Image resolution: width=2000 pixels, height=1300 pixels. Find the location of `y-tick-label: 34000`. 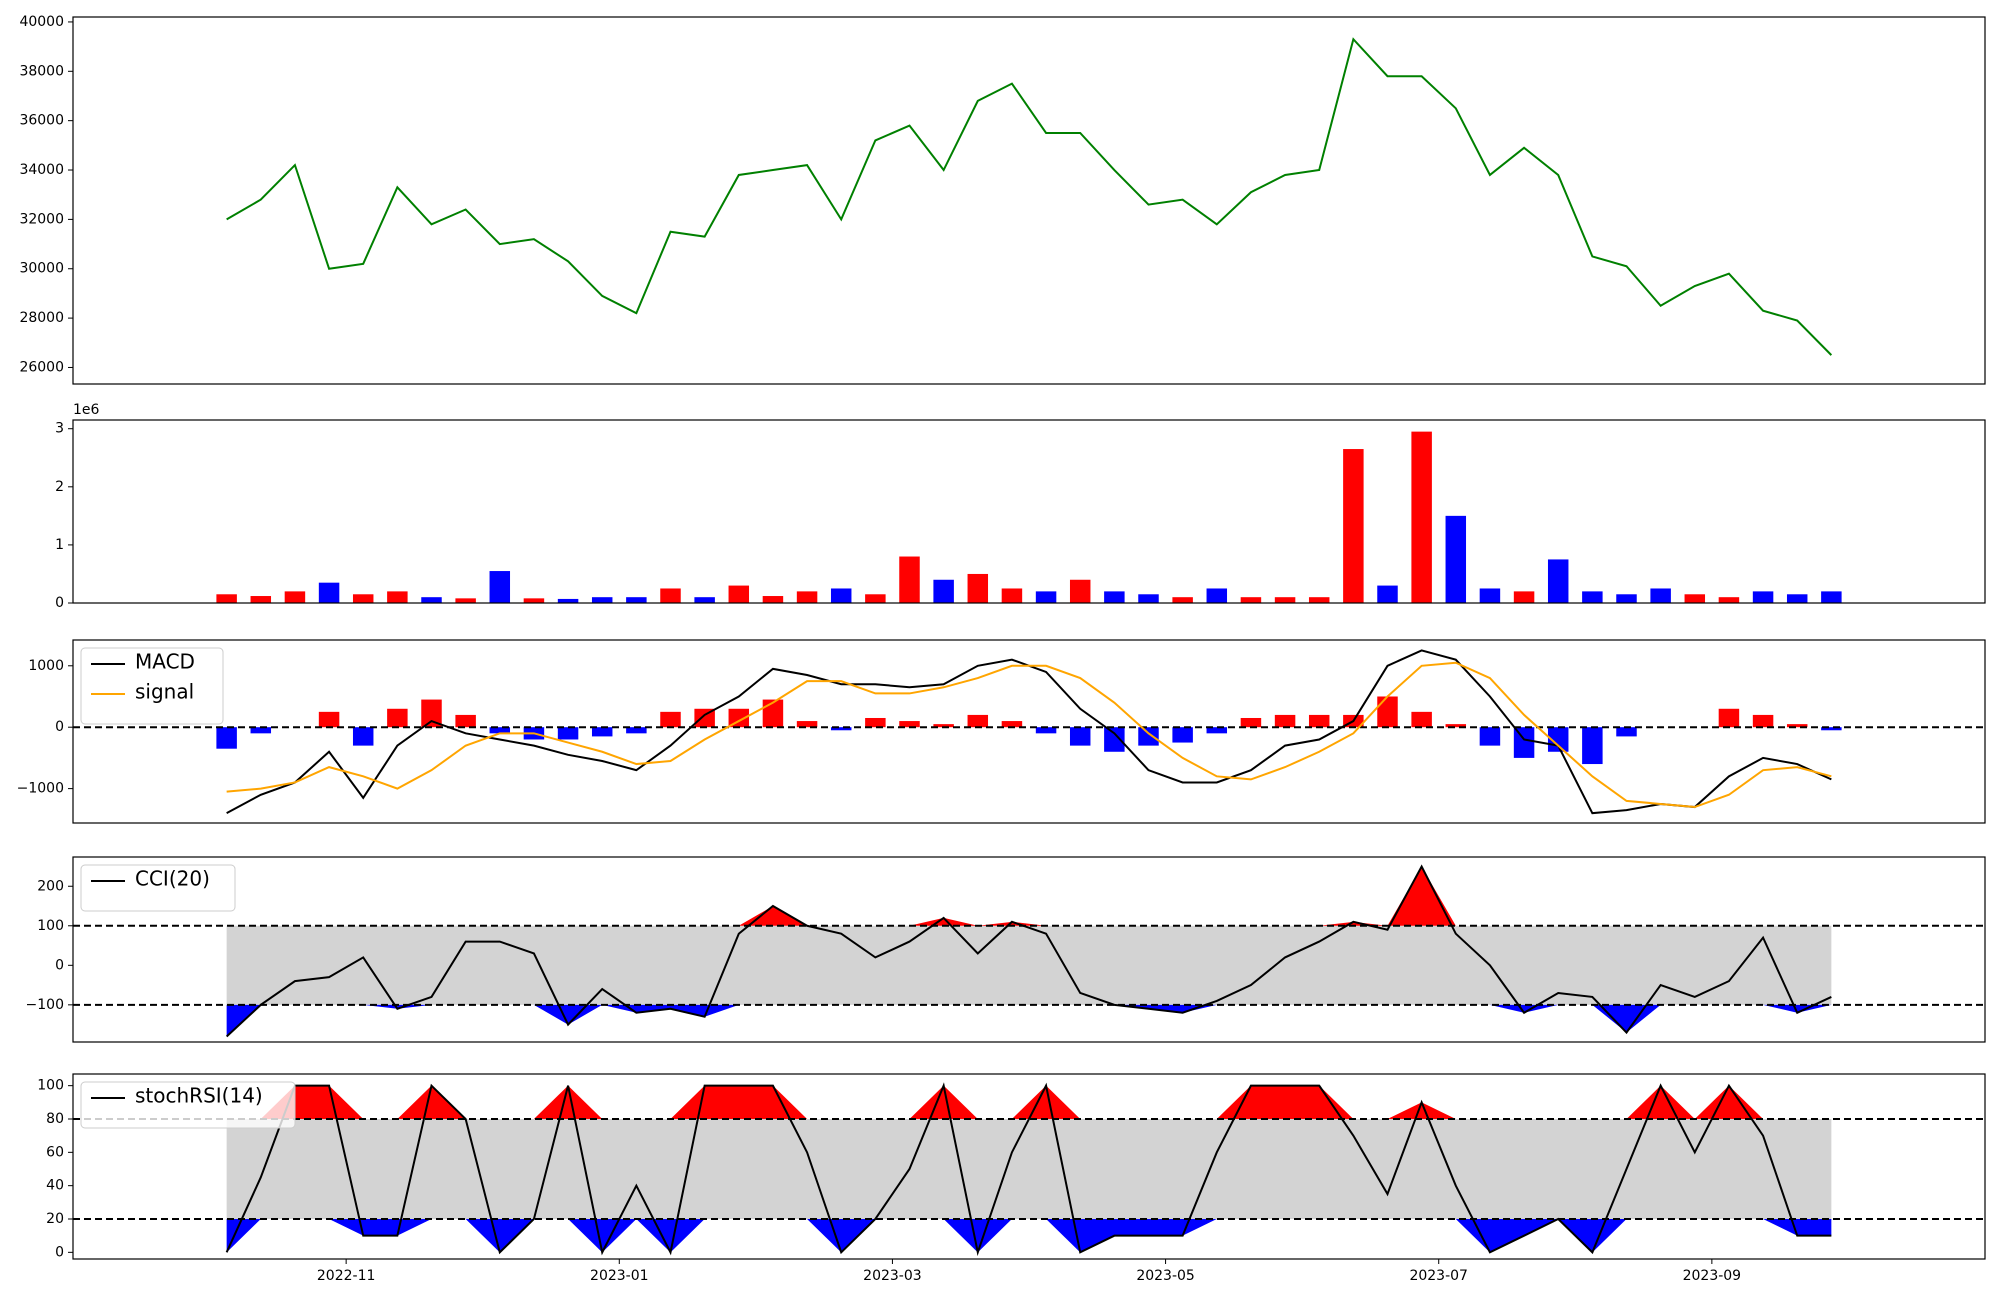

y-tick-label: 34000 is located at coordinates (41, 170).